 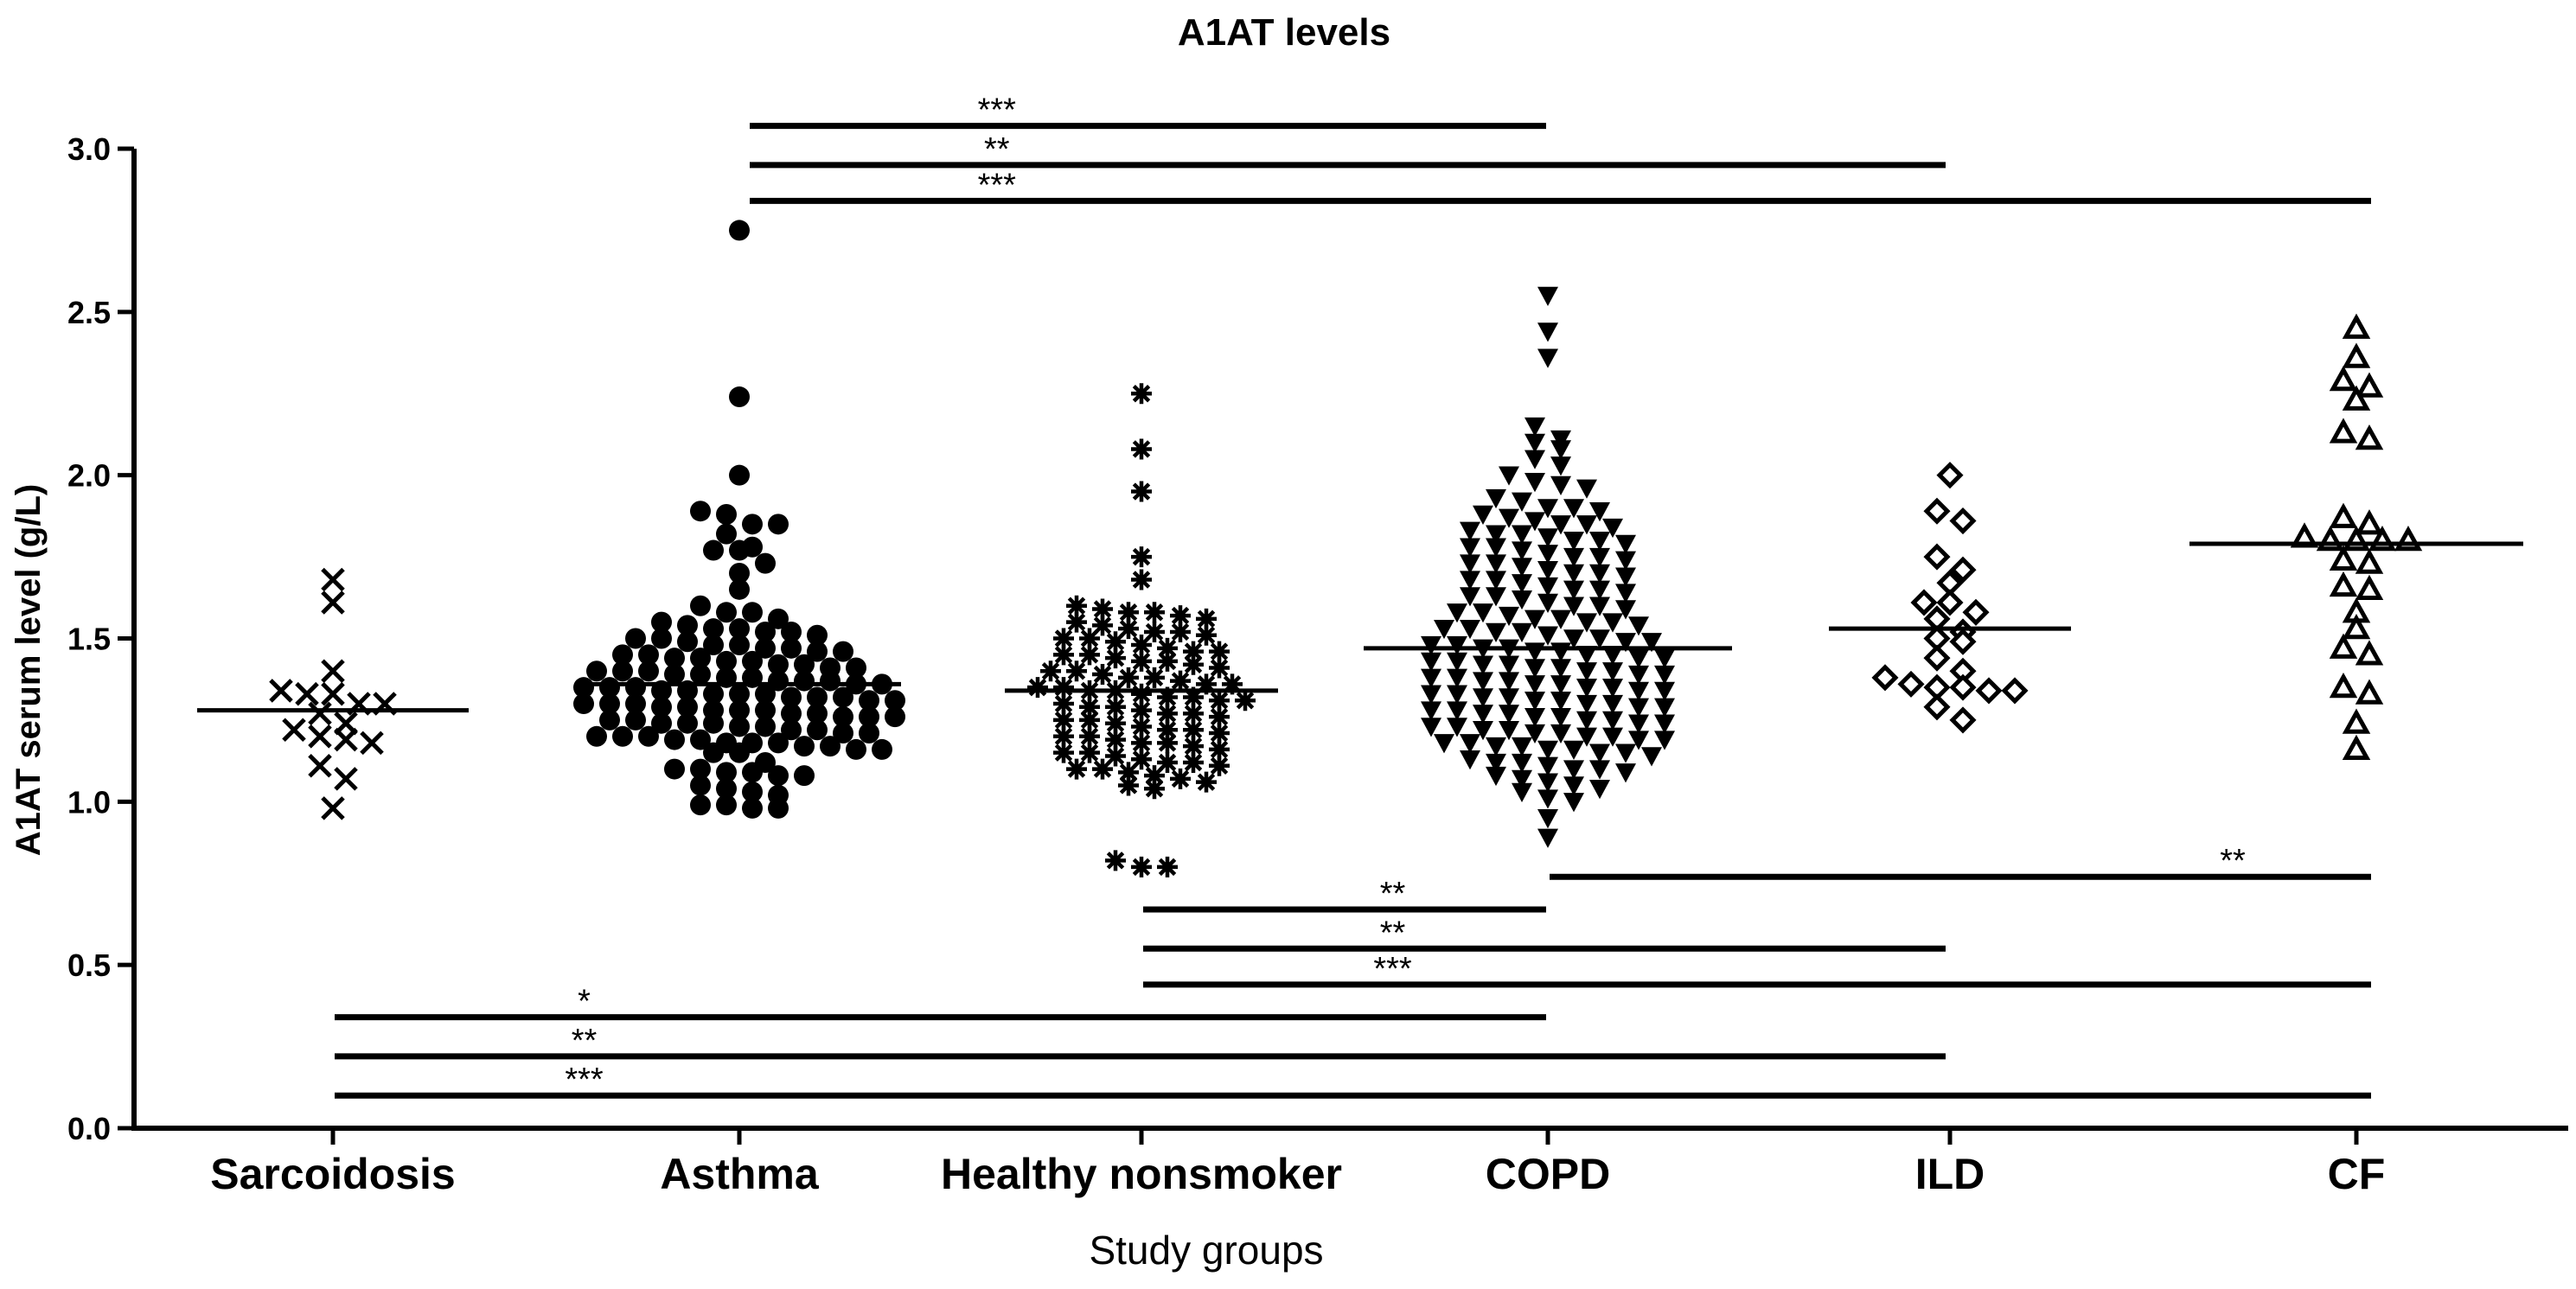 What do you see at coordinates (89, 149) in the screenshot?
I see `y-tick-label: 3.0` at bounding box center [89, 149].